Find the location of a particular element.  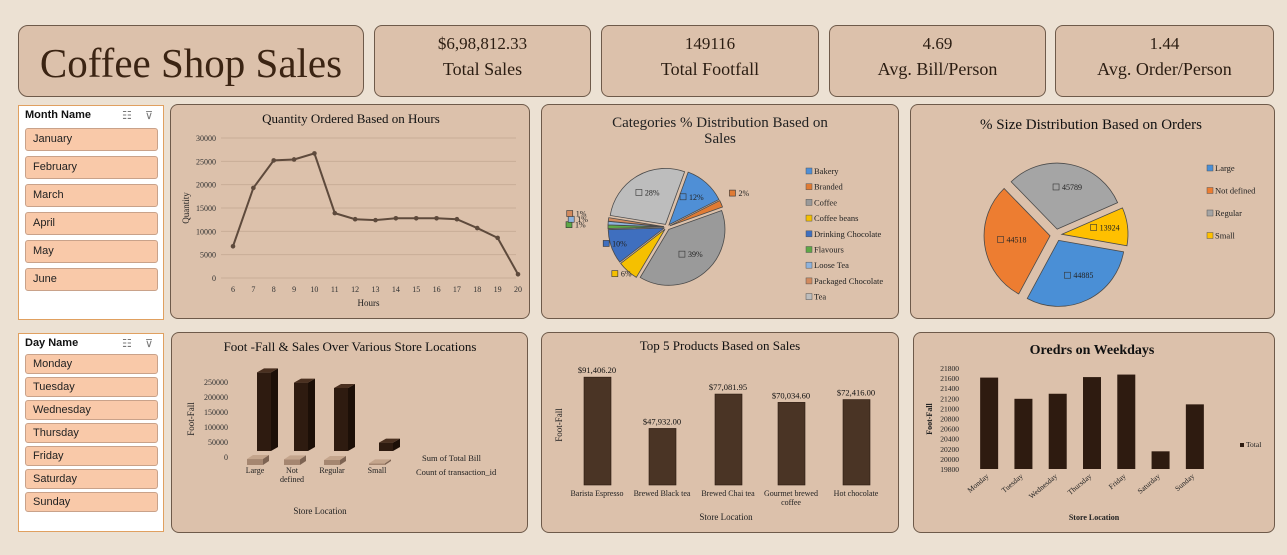

slicer-item-monday: Monday is located at coordinates (91, 364).